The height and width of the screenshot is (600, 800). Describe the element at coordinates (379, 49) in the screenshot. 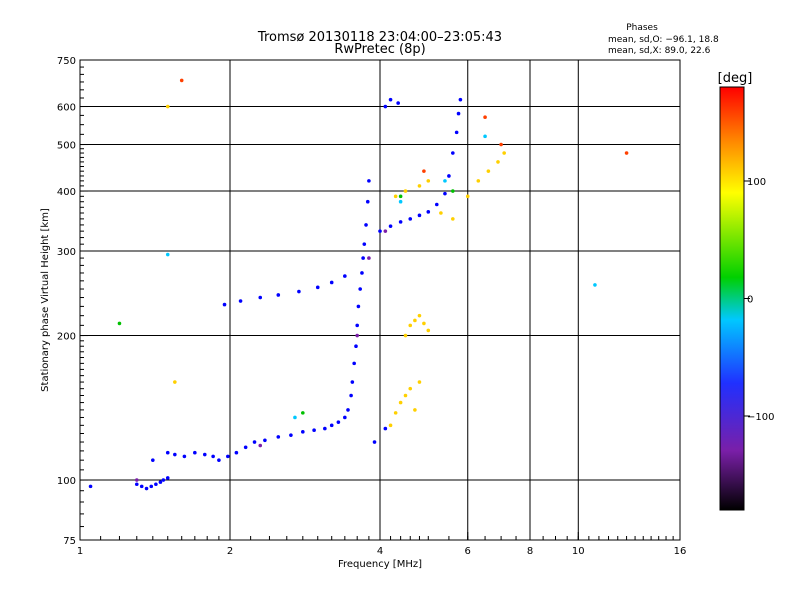

I see `chart-subtitle: RwPretec (8p)` at that location.